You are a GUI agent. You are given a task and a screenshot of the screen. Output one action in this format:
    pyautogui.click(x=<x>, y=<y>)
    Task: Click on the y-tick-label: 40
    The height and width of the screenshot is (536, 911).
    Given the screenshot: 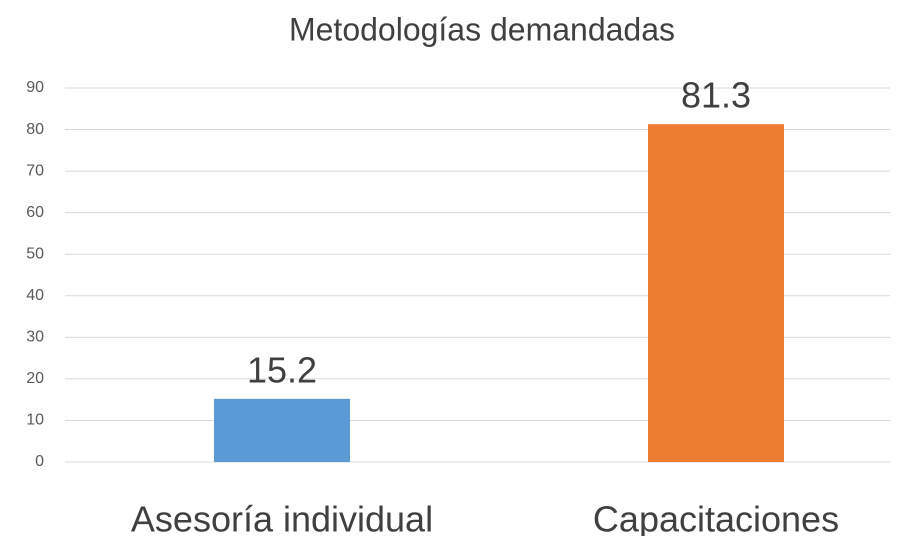 What is the action you would take?
    pyautogui.click(x=35, y=295)
    